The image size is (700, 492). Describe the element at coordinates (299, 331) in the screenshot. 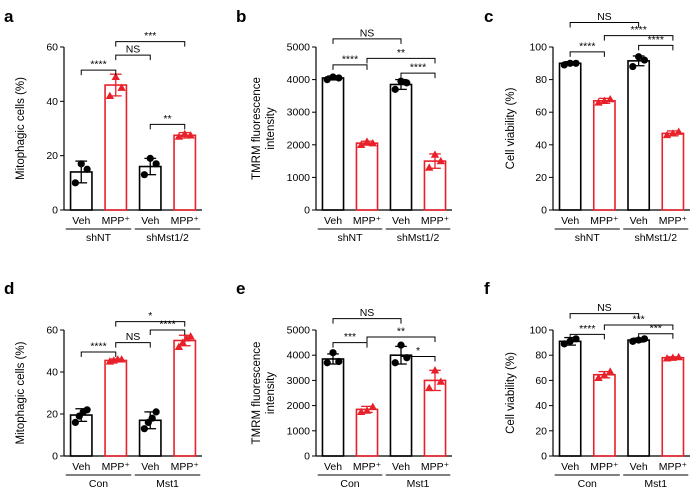

I see `y-tick-label: 5000` at that location.